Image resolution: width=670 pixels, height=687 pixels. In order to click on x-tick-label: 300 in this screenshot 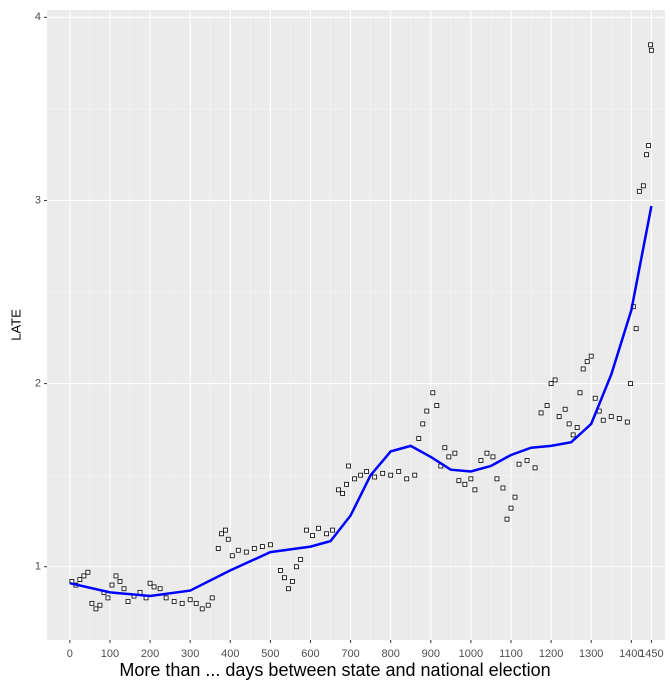, I will do `click(190, 654)`.